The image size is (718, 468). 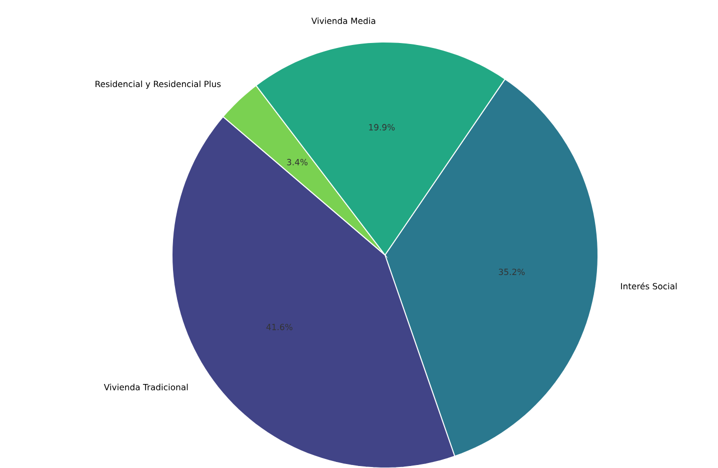 I want to click on data-label: 3.4%, so click(x=297, y=162).